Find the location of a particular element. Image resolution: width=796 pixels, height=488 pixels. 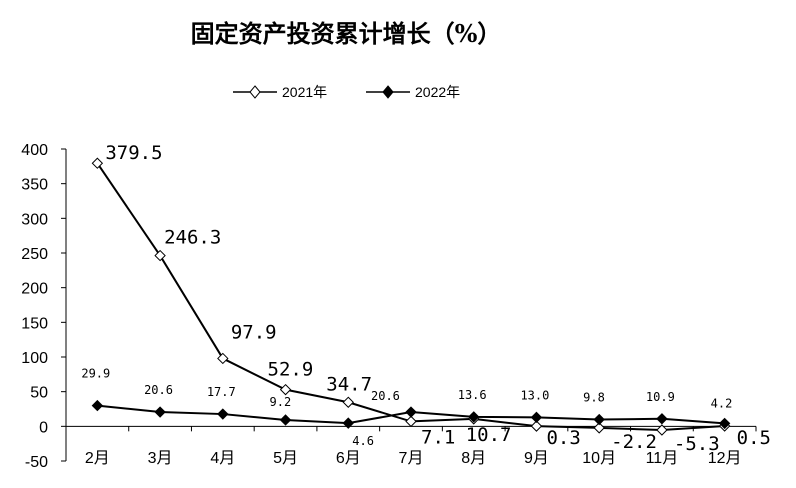

legend-marker-2021 is located at coordinates (255, 92).